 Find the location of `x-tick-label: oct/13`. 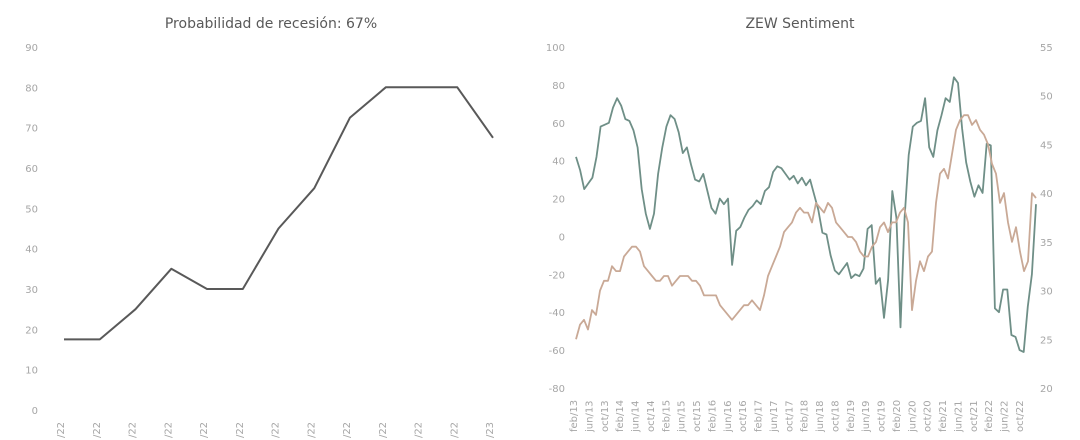

x-tick-label: oct/13 is located at coordinates (605, 416).